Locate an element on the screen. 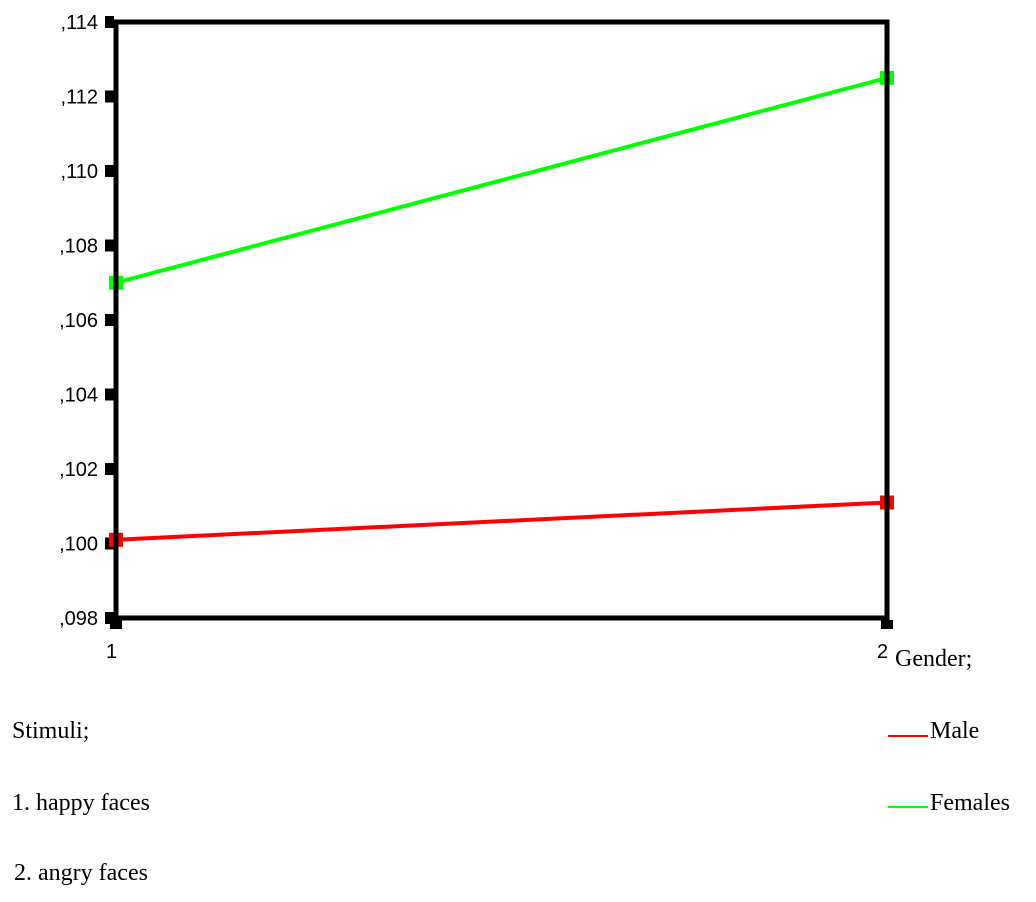 The height and width of the screenshot is (902, 1036). stimuli-item-1: 1. happy faces is located at coordinates (81, 803).